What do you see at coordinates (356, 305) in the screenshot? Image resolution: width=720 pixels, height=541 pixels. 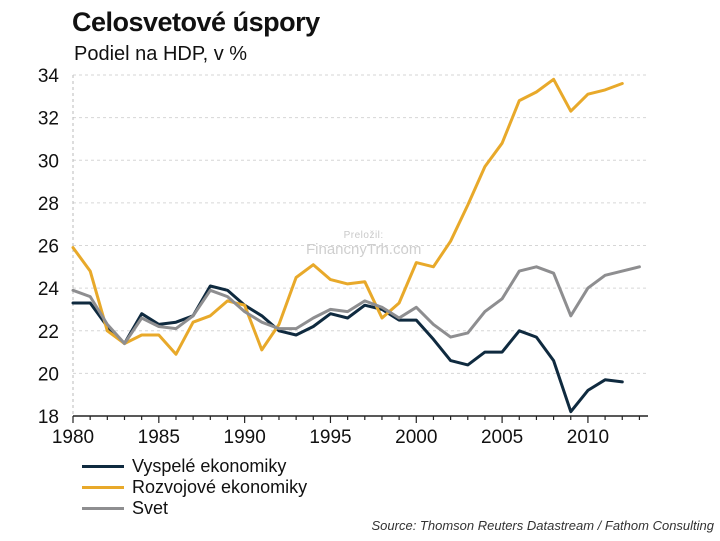 I see `series-line-world` at bounding box center [356, 305].